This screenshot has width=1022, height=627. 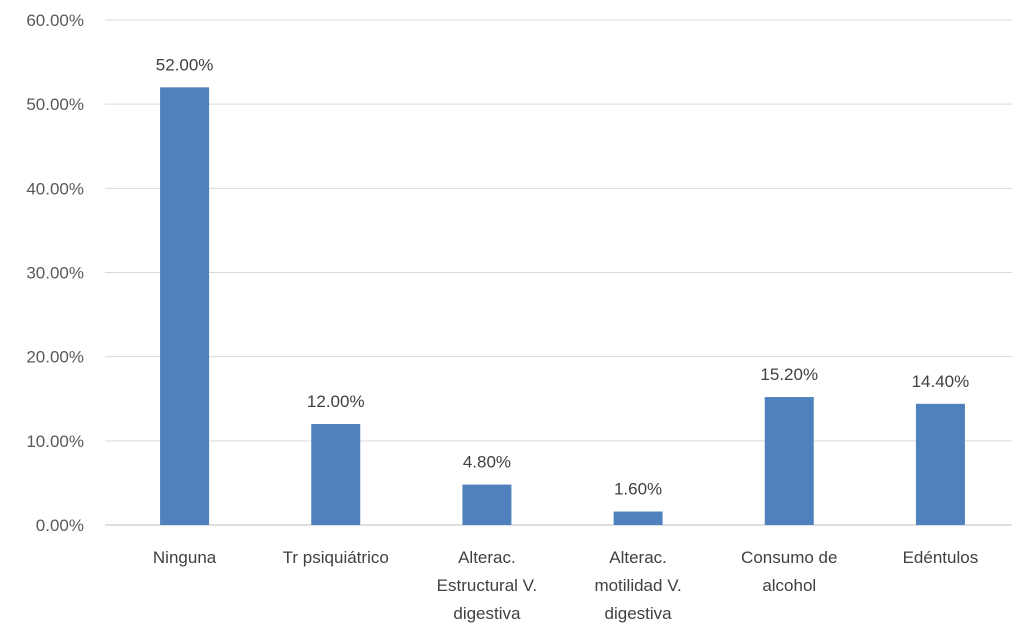 I want to click on y-tick-label: 20.00%, so click(x=55, y=357).